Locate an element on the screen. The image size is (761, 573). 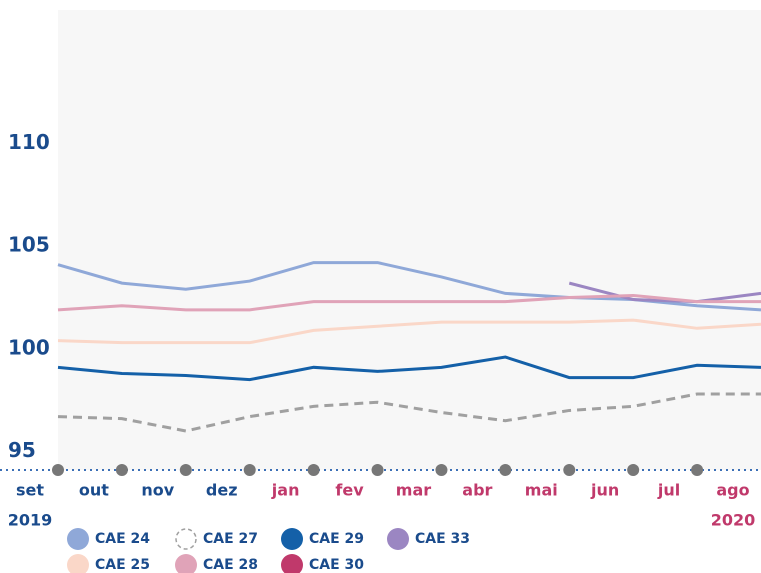
legend-label: CAE 29 is located at coordinates (336, 539).